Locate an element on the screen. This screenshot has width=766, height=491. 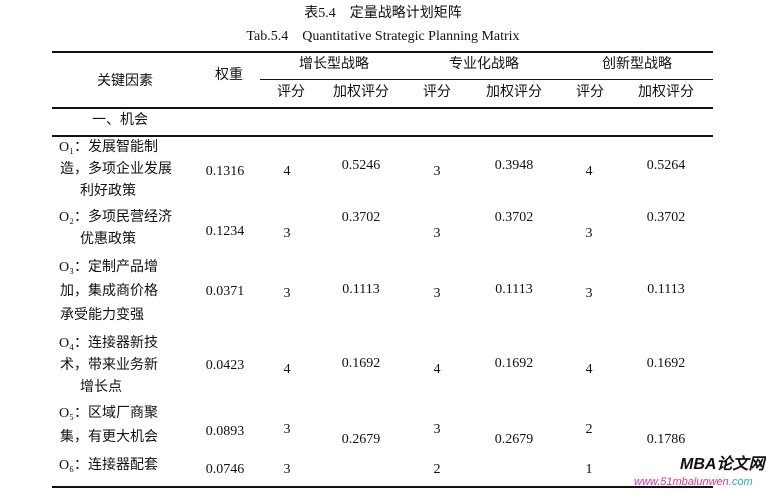
weight-cell: 0.0423 is located at coordinates (225, 365).